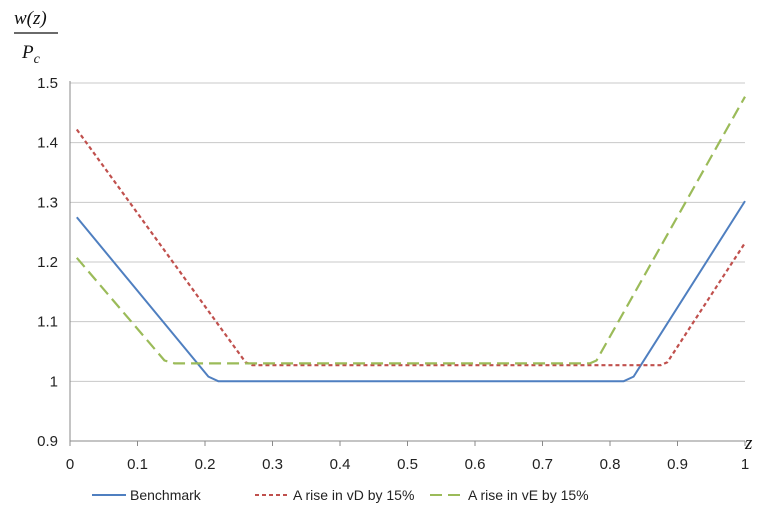 This screenshot has width=769, height=519. What do you see at coordinates (27, 52) in the screenshot?
I see `y-axis-label-denominator: P` at bounding box center [27, 52].